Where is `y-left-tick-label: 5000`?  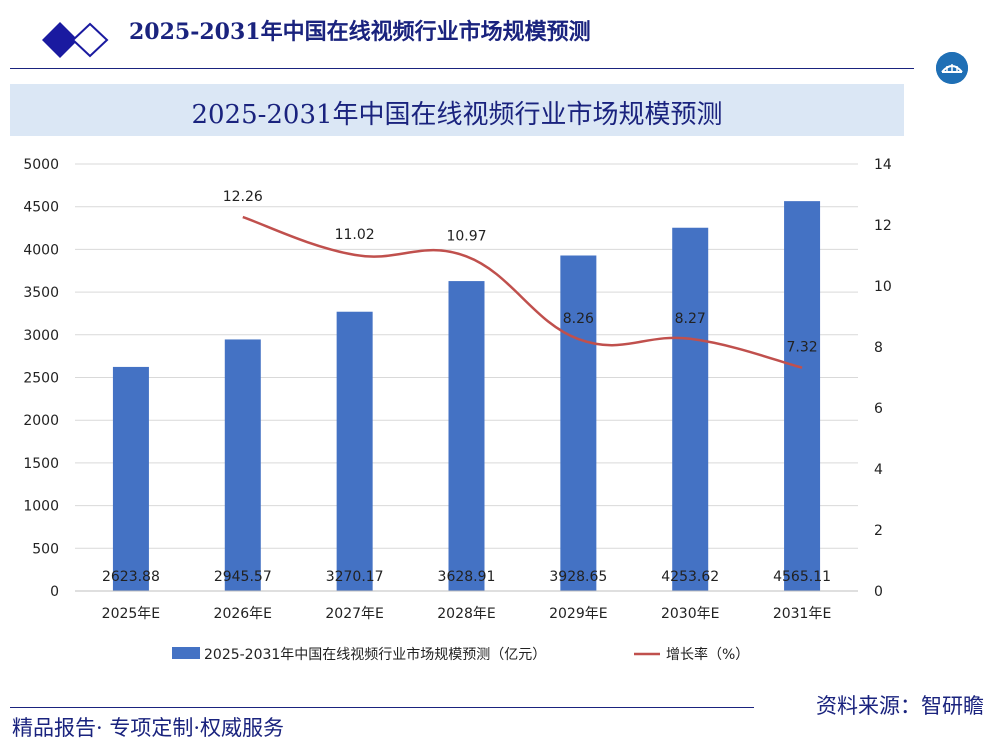
y-left-tick-label: 5000 is located at coordinates (41, 165).